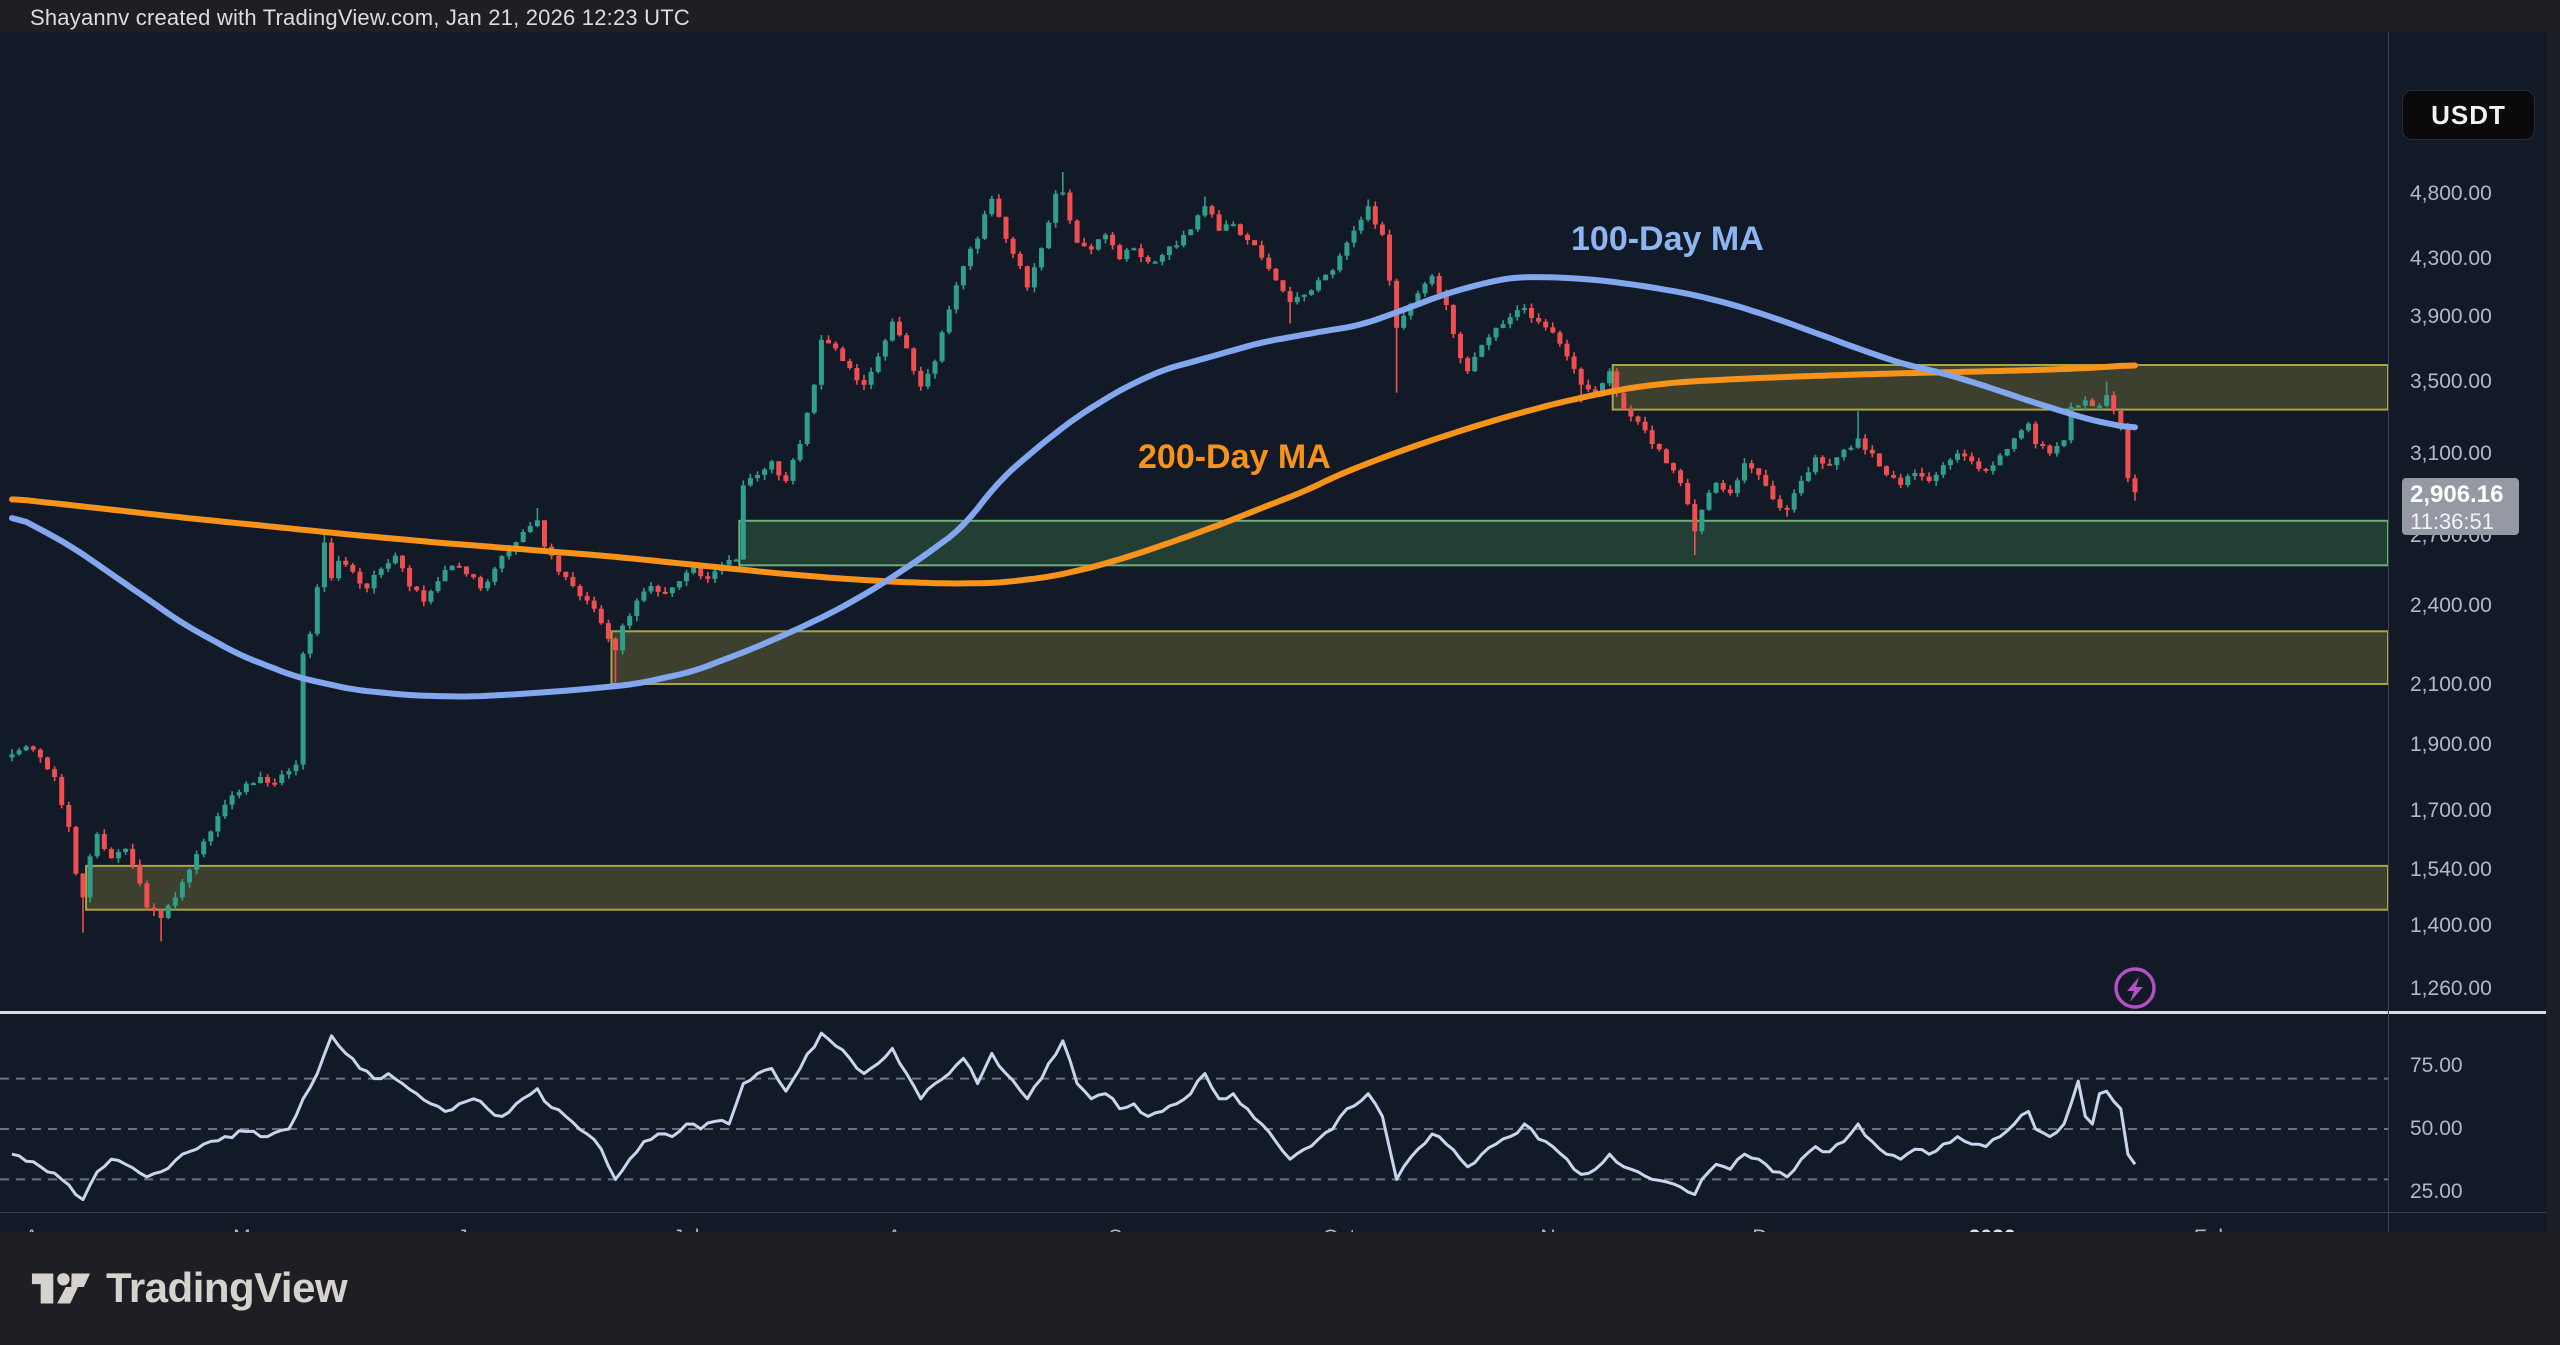 The width and height of the screenshot is (2560, 1345). I want to click on price-tick-4800: 4,800.00, so click(2451, 193).